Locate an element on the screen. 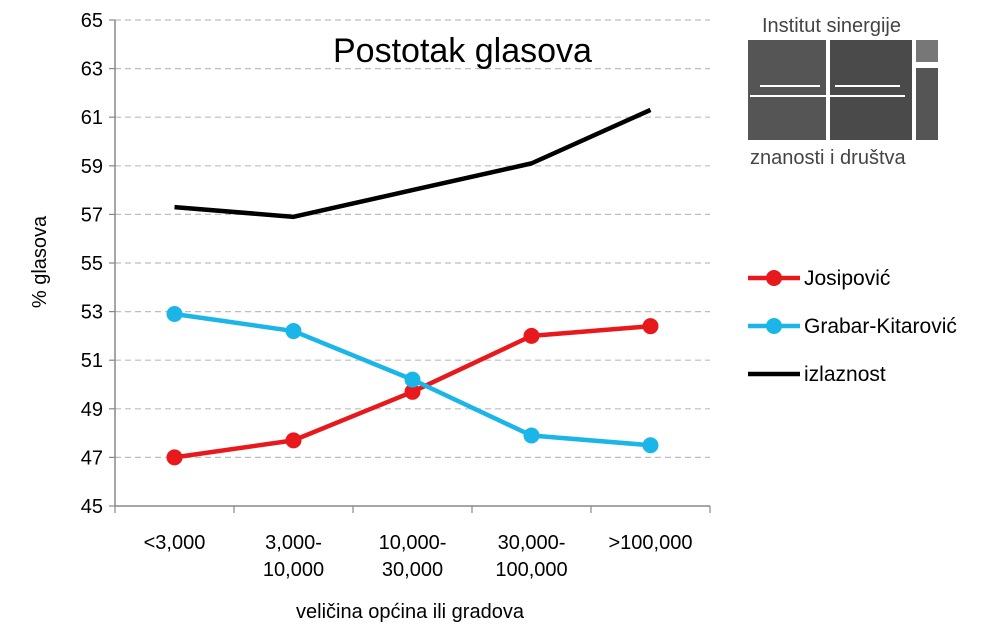 The height and width of the screenshot is (636, 1000). logo-text-bottom: znanosti i društva is located at coordinates (828, 158).